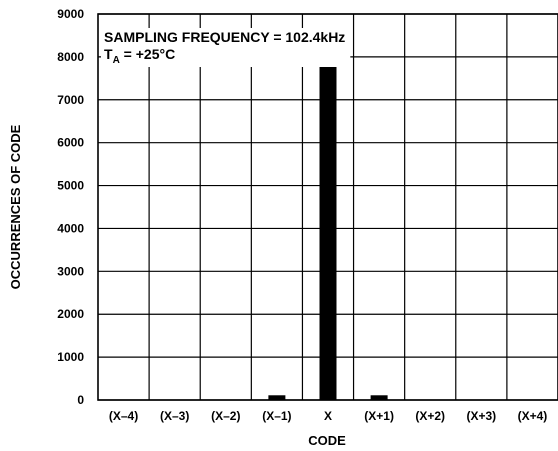 The width and height of the screenshot is (558, 451). Describe the element at coordinates (70, 314) in the screenshot. I see `y-tick-label: 2000` at that location.